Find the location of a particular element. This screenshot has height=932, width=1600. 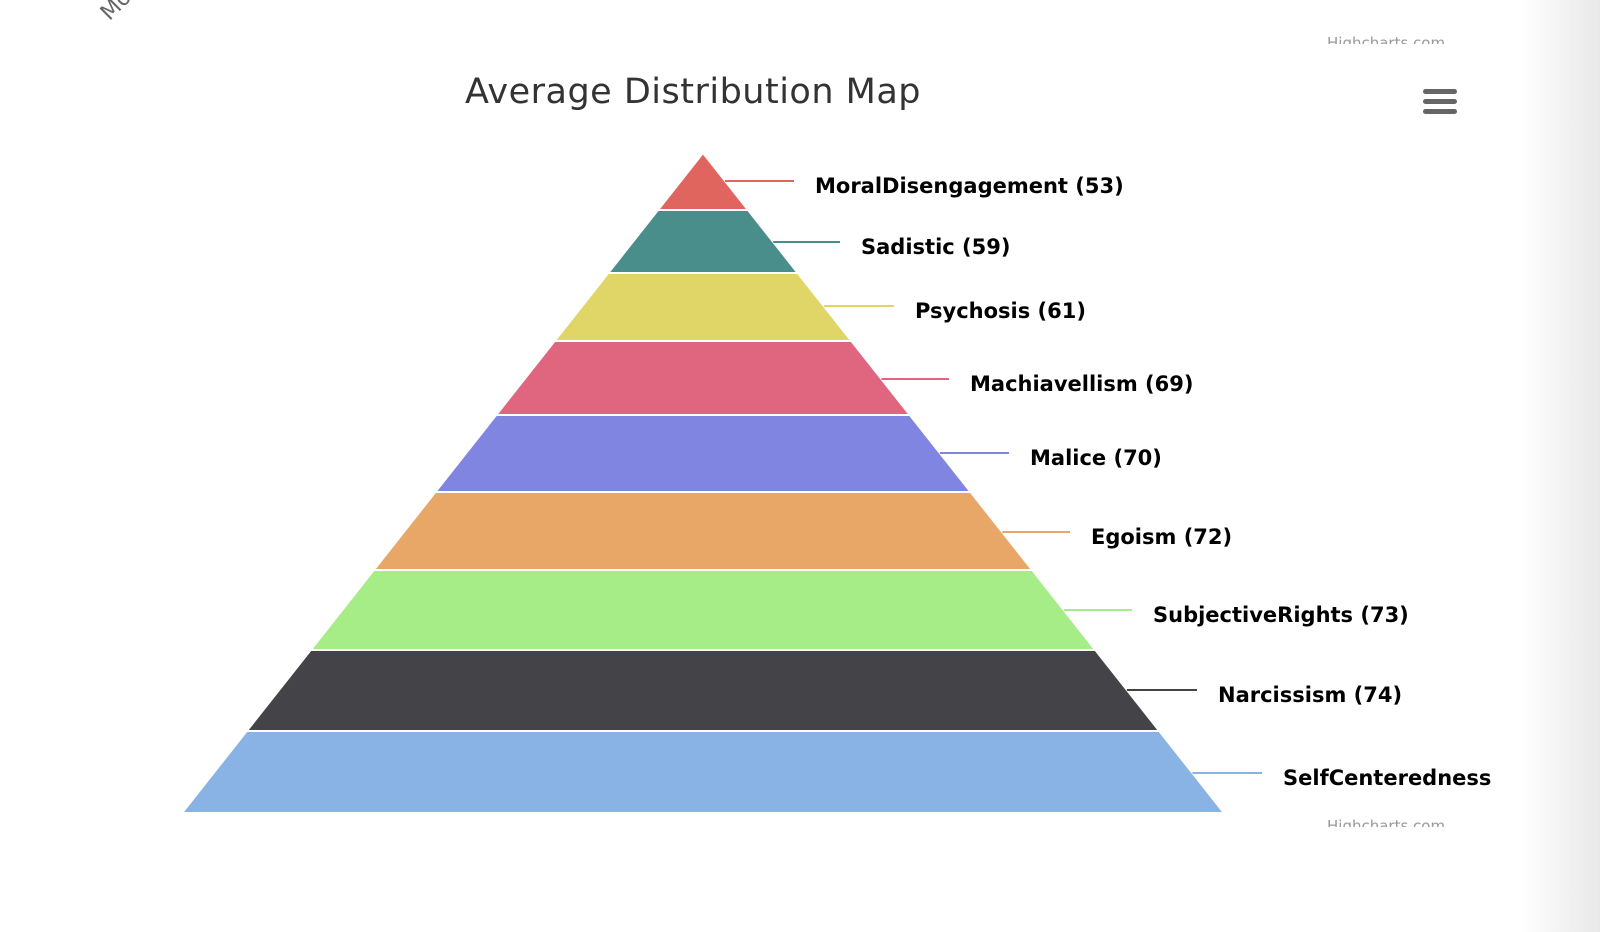

credits-link-bottom: Highcharts.com is located at coordinates (1386, 822).